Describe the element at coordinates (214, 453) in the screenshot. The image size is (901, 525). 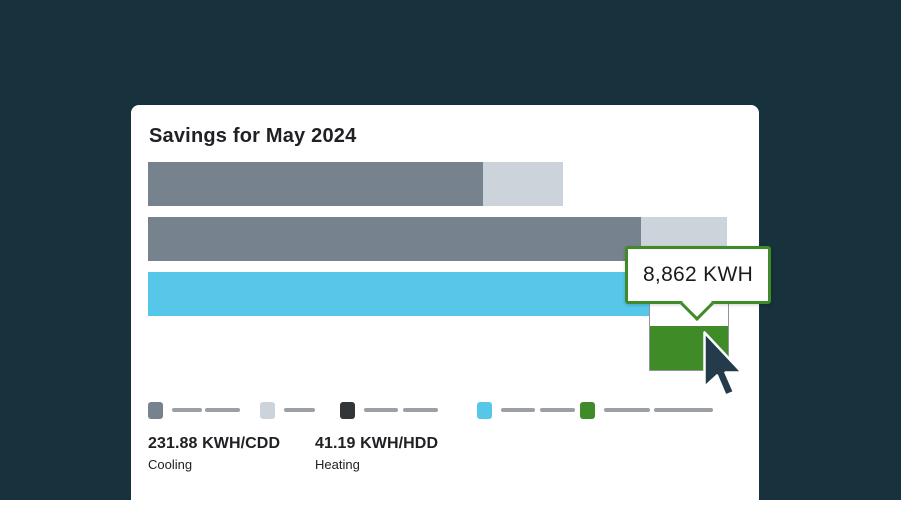
I see `cooling-stat: 231.88 KWH/CDD Cooling` at that location.